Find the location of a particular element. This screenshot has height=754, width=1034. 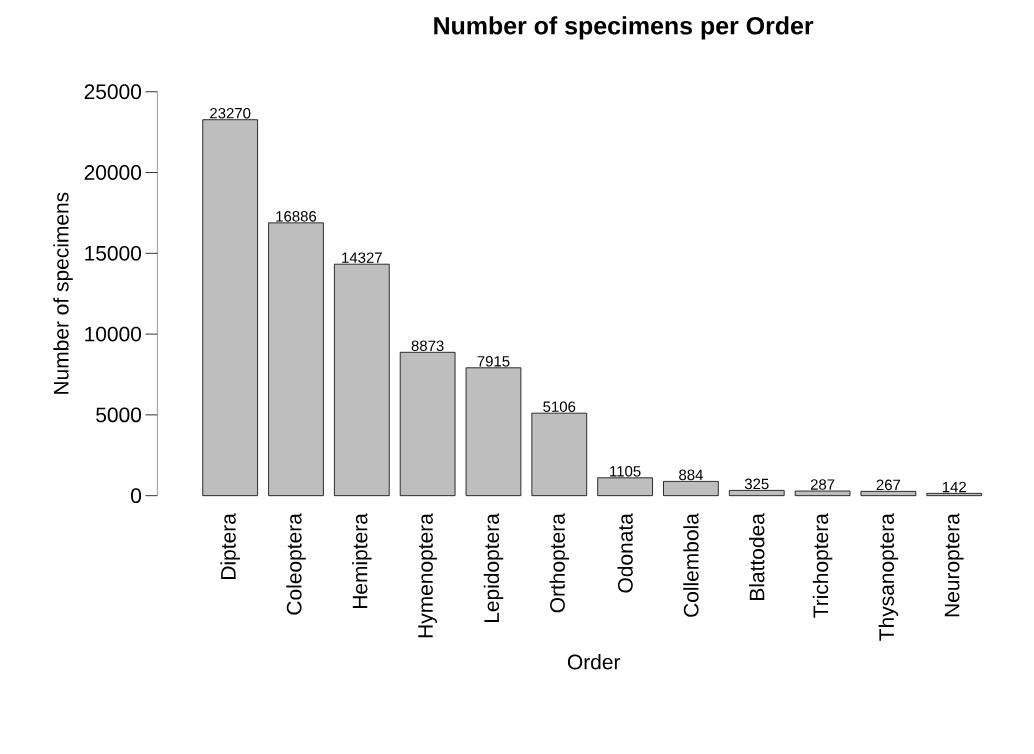

x-axis-title: Order is located at coordinates (594, 662).